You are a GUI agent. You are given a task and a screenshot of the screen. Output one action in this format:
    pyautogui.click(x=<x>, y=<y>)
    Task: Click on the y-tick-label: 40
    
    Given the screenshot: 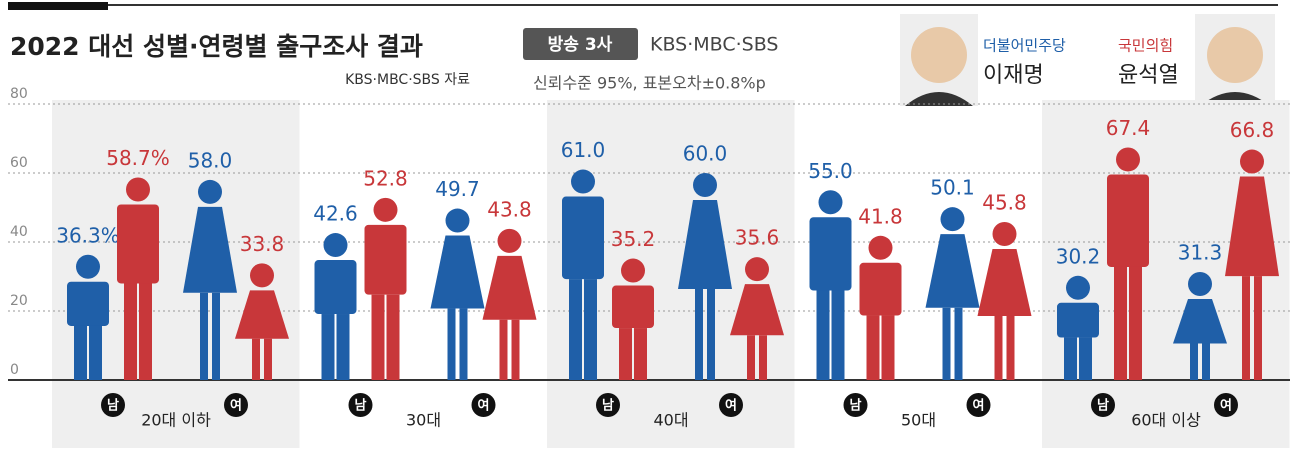 What is the action you would take?
    pyautogui.click(x=19, y=232)
    